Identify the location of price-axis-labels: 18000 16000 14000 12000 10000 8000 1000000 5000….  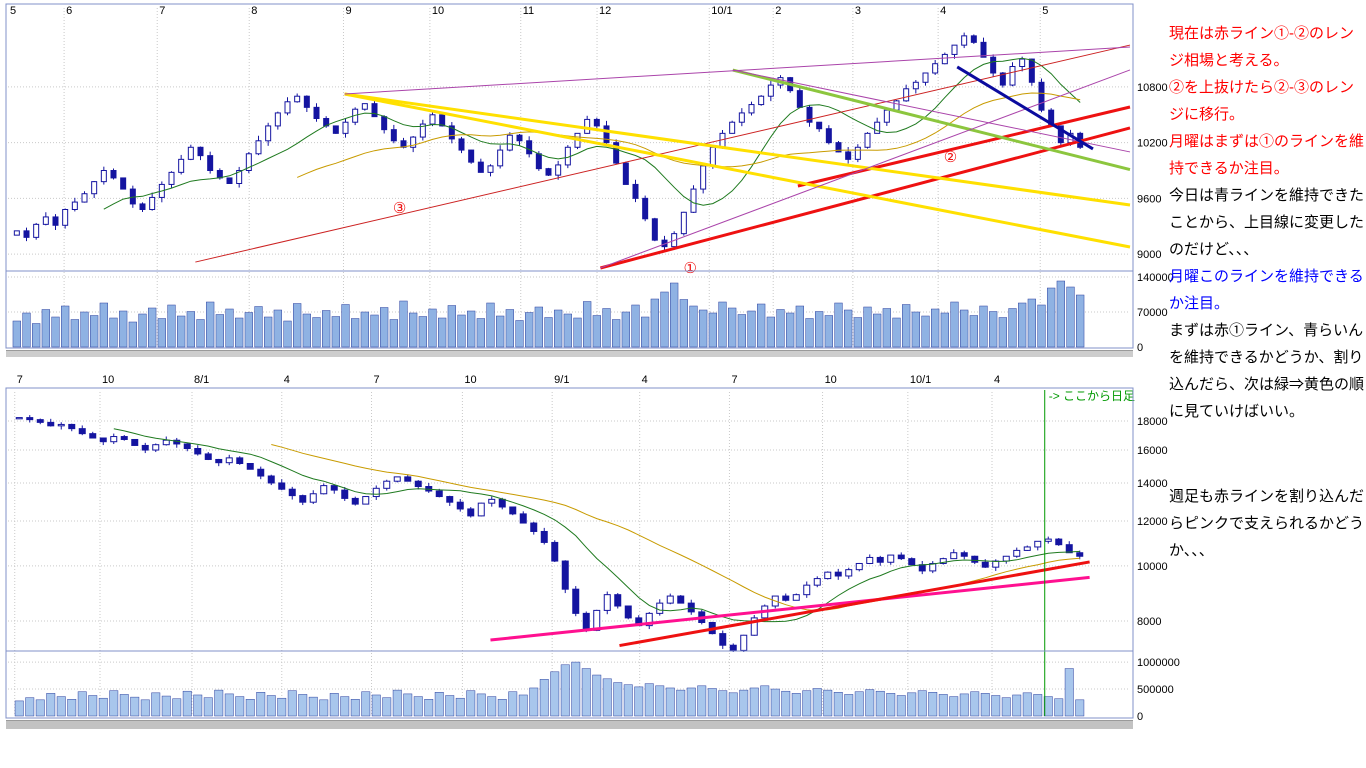
(1158, 569).